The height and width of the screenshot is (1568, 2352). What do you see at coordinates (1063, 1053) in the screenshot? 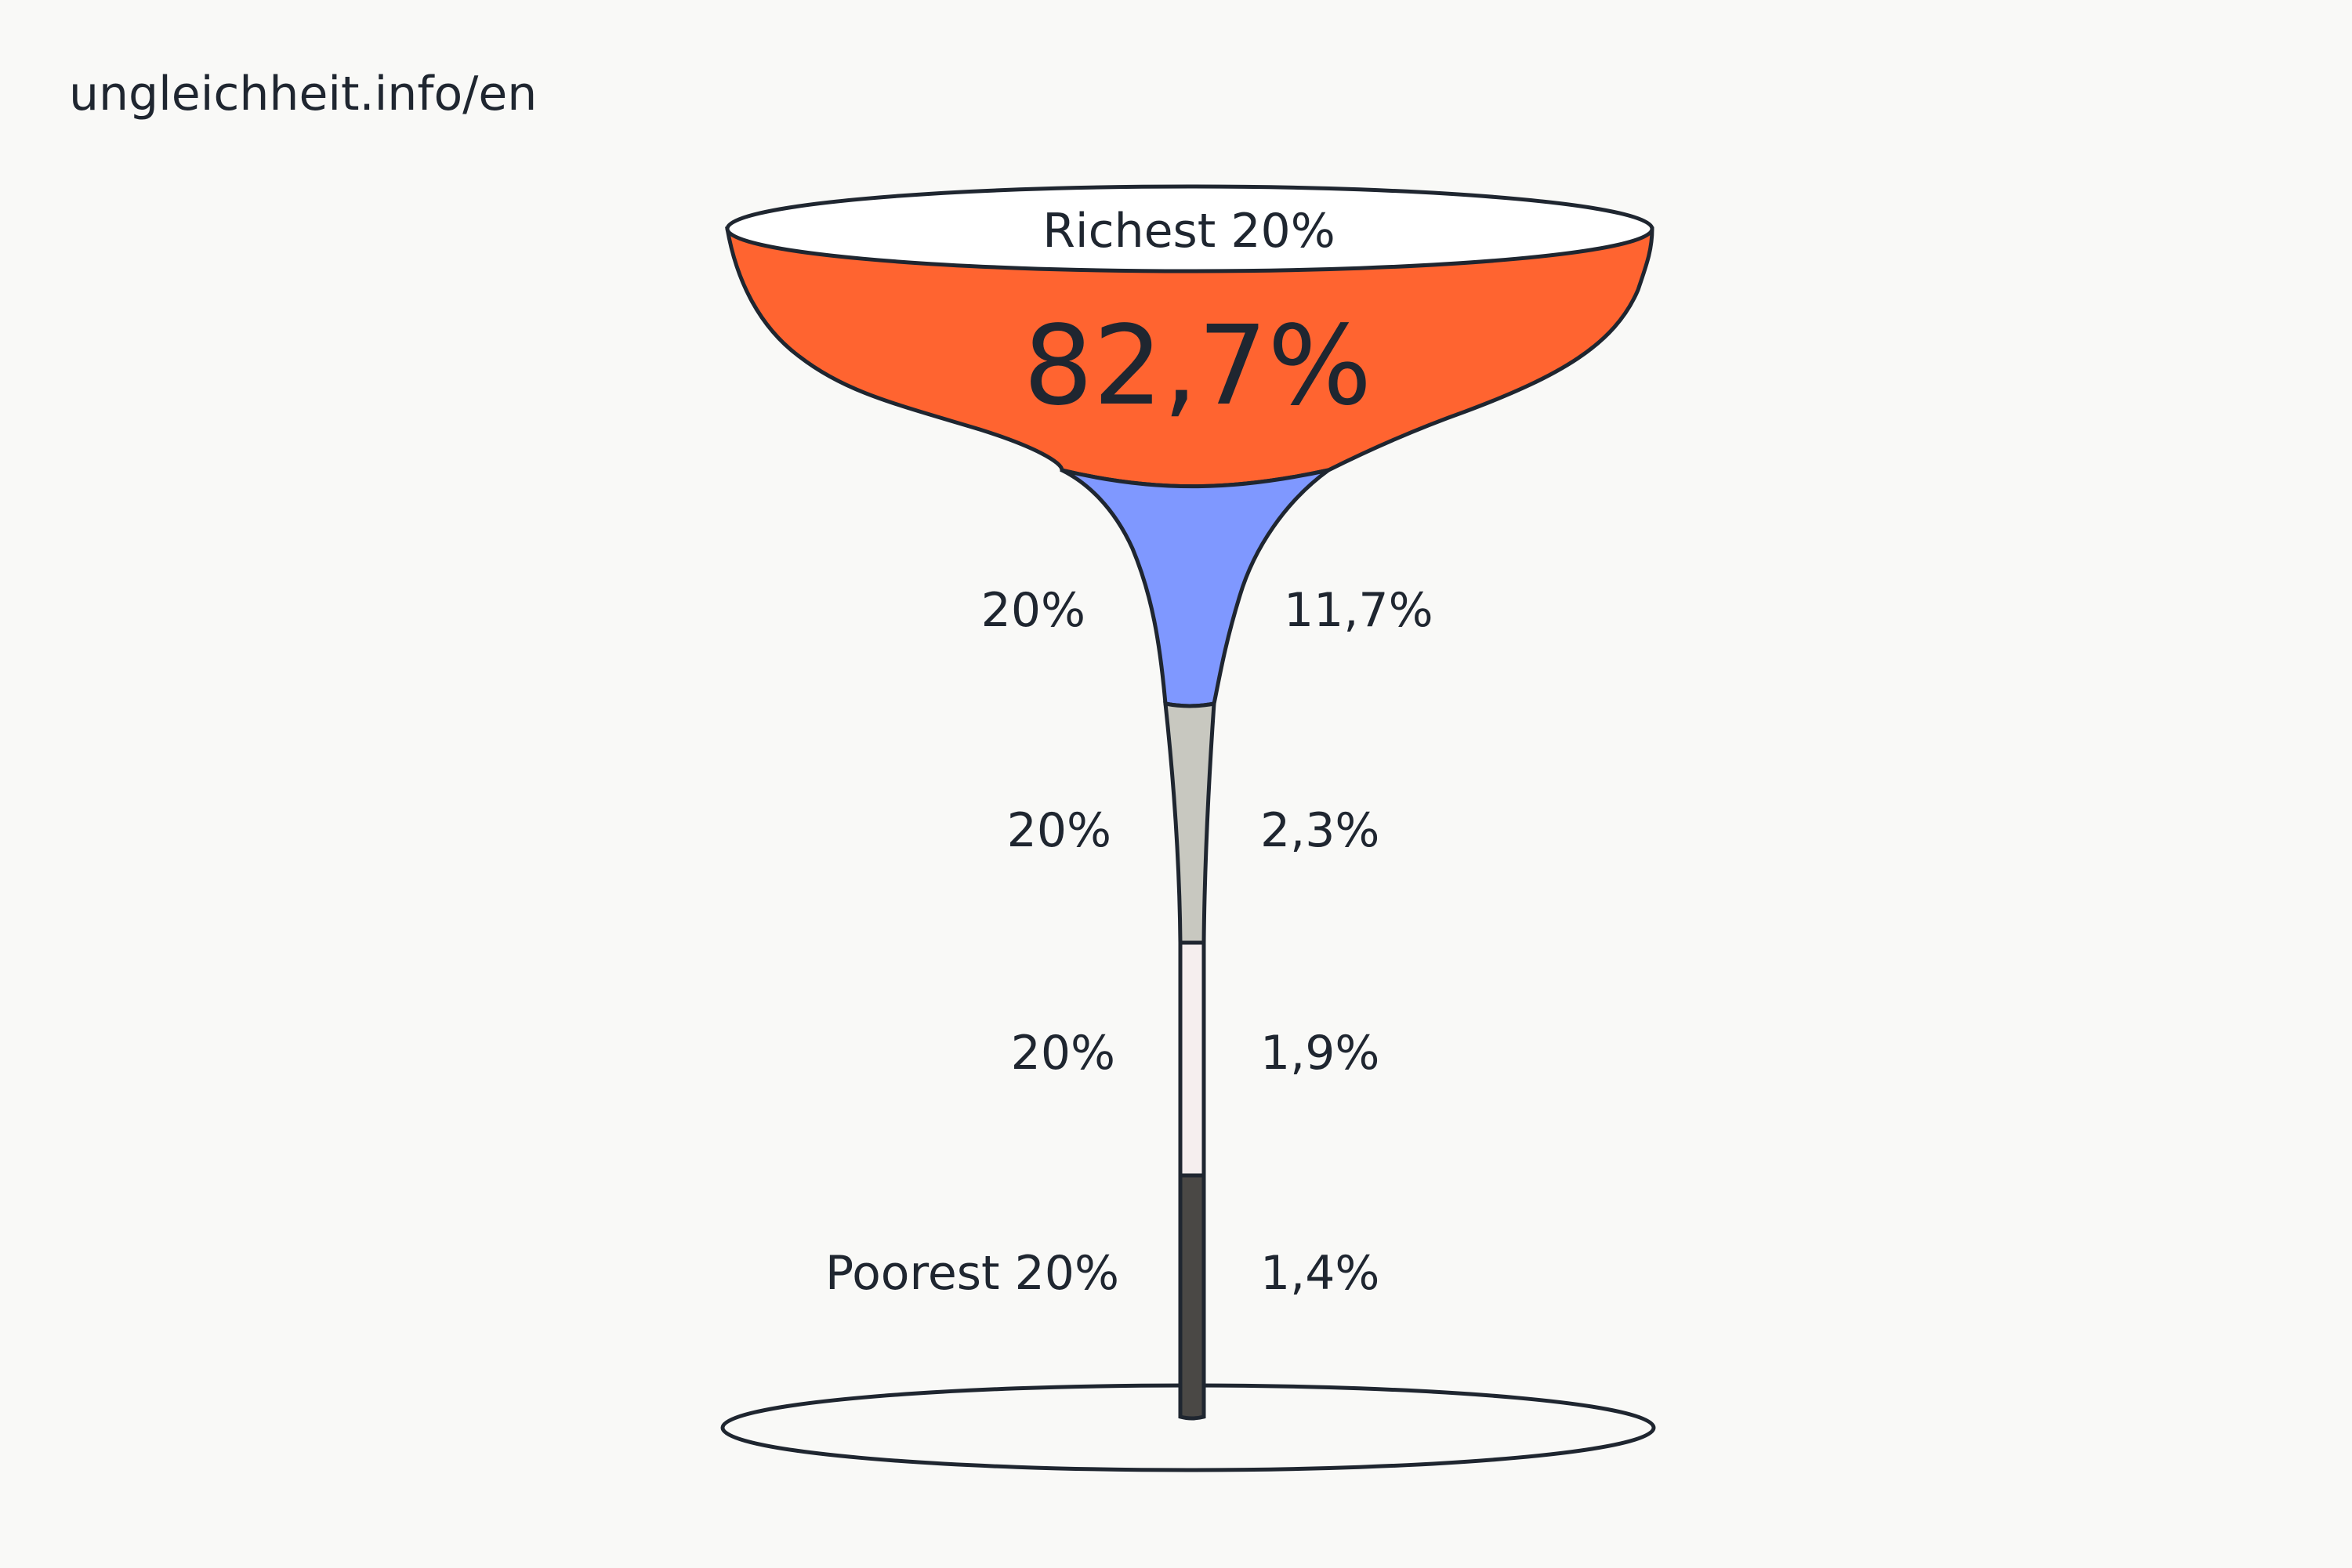
I see `category-label-lower-middle: 20%` at bounding box center [1063, 1053].